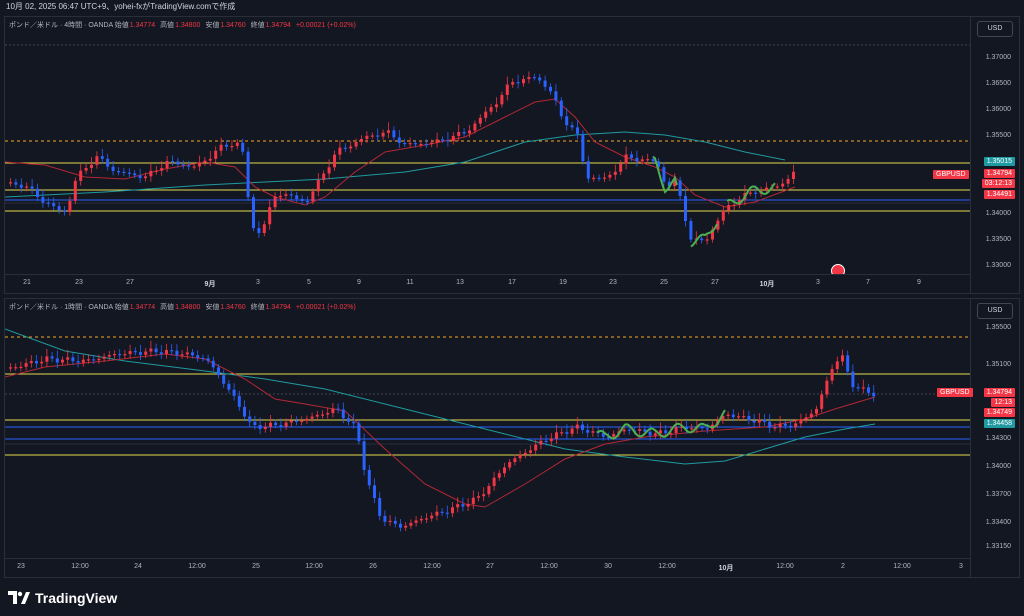  Describe the element at coordinates (167, 307) in the screenshot. I see `high-label: 高値` at that location.